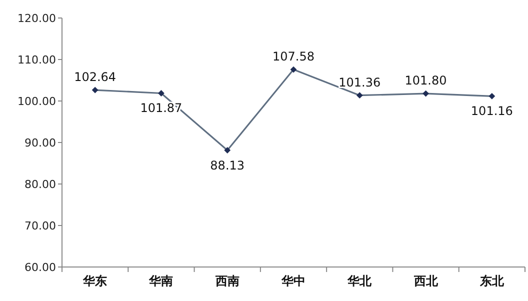 This screenshot has height=301, width=528. What do you see at coordinates (359, 281) in the screenshot?
I see `x-tick-label: 华北` at bounding box center [359, 281].